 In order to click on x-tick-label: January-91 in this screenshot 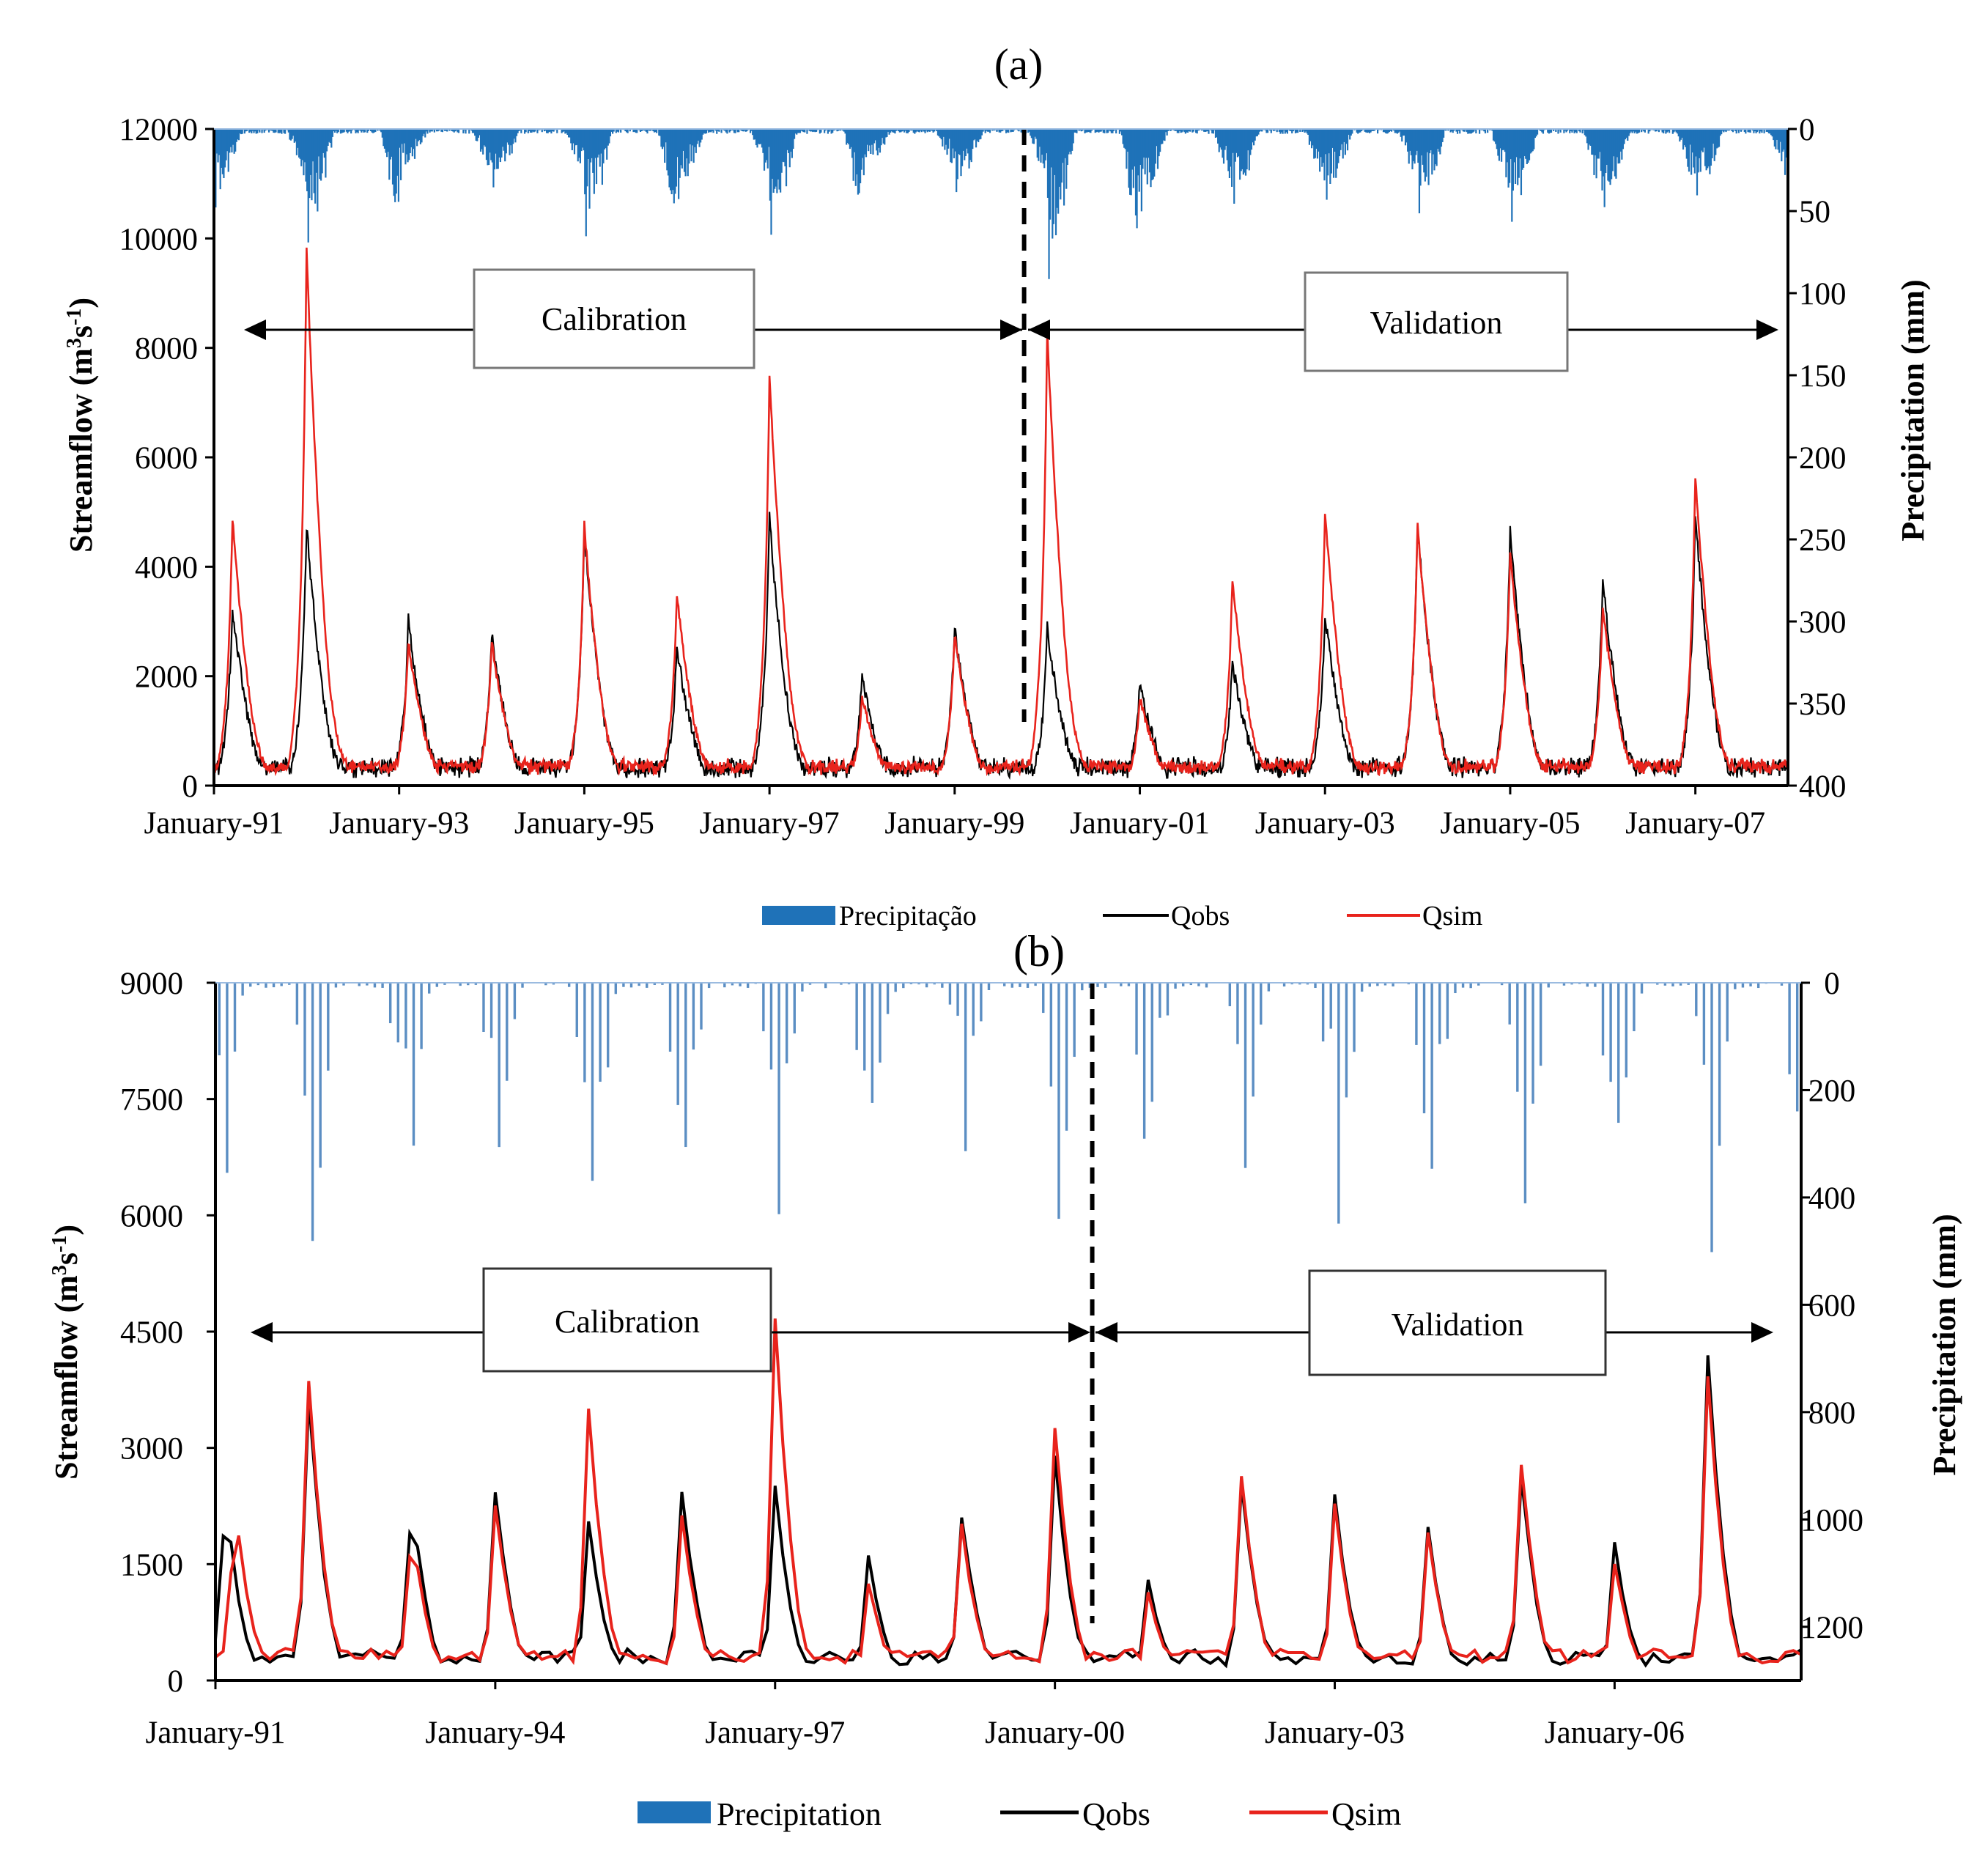, I will do `click(214, 823)`.